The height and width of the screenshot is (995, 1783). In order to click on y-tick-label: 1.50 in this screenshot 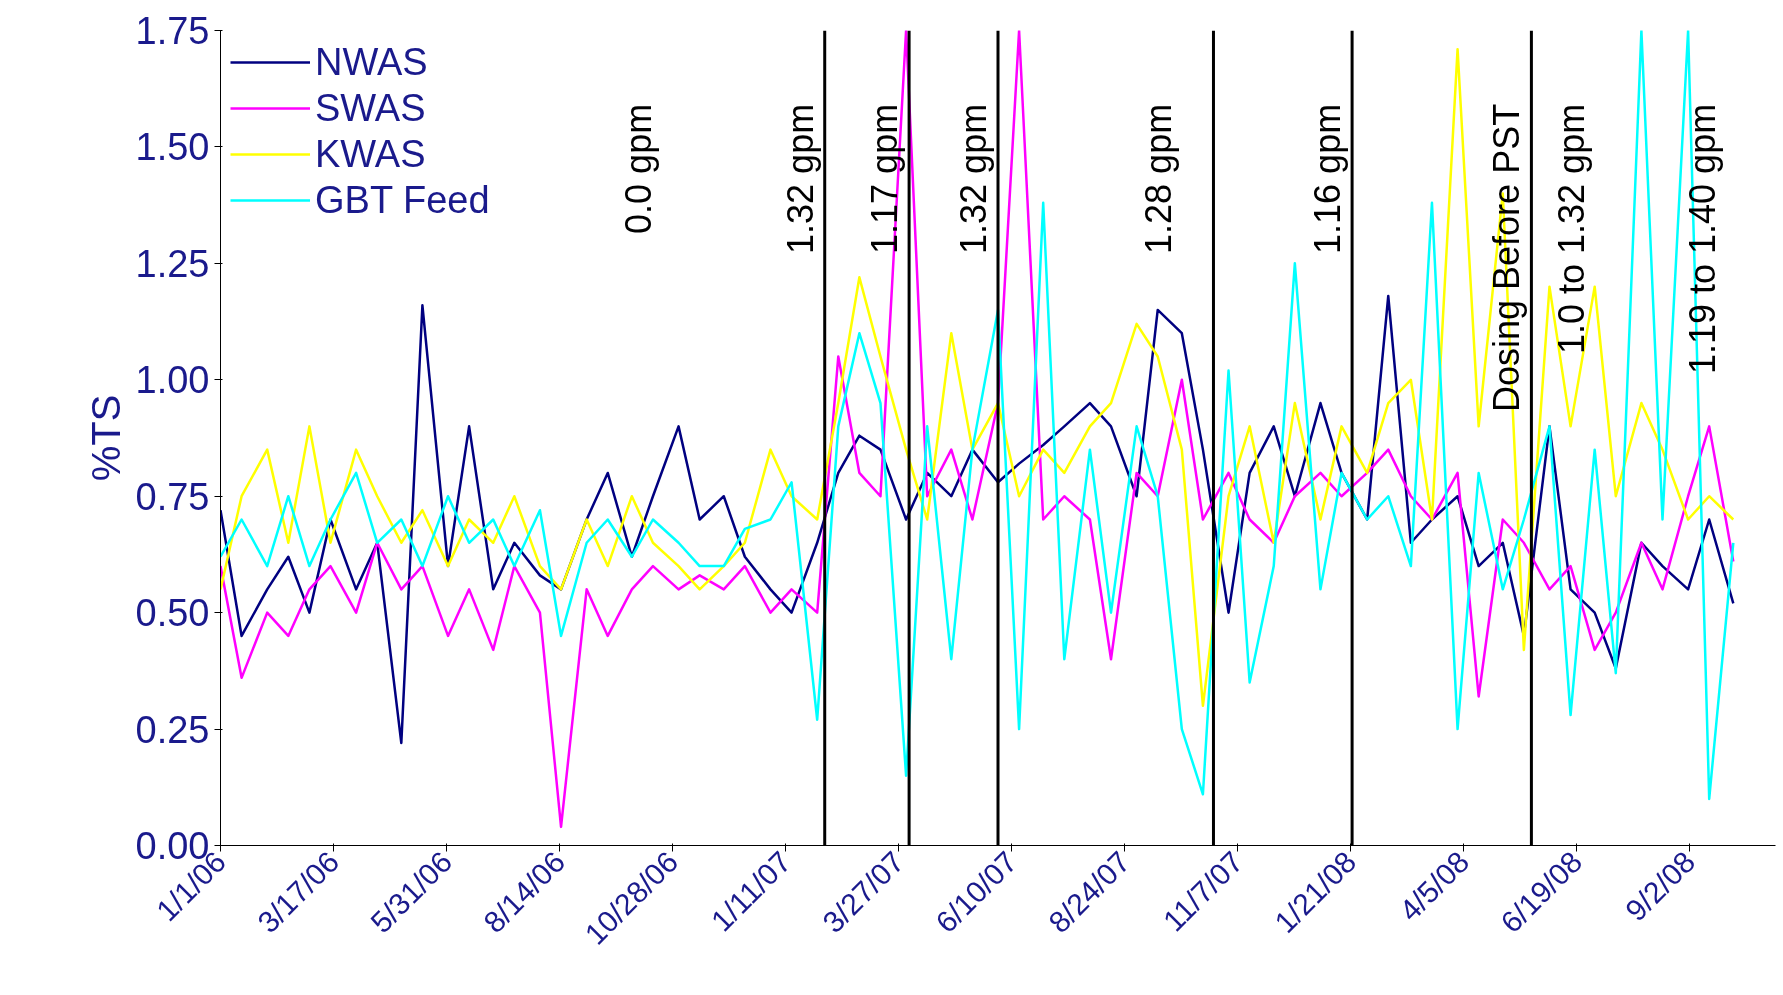, I will do `click(172, 147)`.